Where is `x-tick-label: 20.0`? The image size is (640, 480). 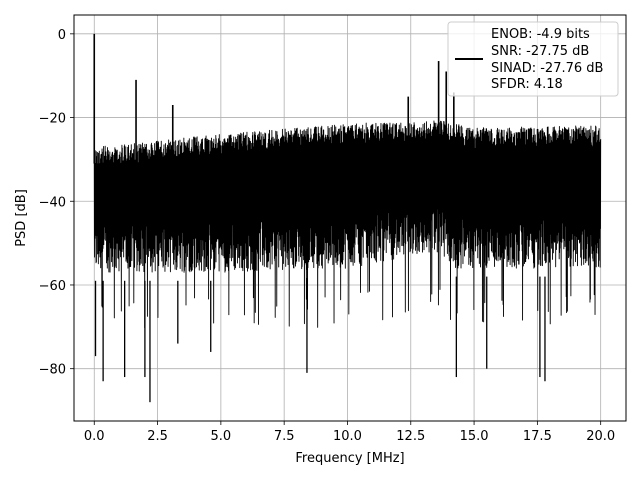 x-tick-label: 20.0 is located at coordinates (600, 436).